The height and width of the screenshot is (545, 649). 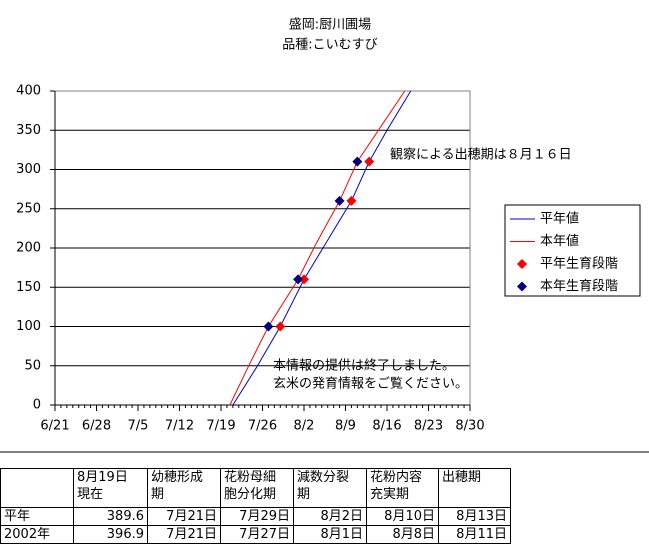 I want to click on table-cell: 396.9, so click(x=110, y=534).